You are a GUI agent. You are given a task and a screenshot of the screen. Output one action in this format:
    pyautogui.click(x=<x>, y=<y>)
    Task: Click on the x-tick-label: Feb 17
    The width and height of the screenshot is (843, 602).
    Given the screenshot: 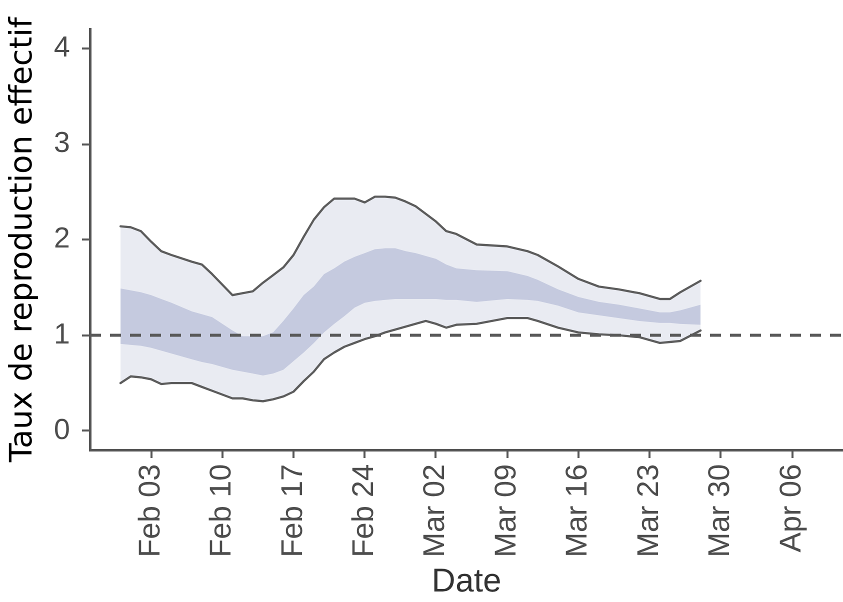 What is the action you would take?
    pyautogui.click(x=292, y=511)
    